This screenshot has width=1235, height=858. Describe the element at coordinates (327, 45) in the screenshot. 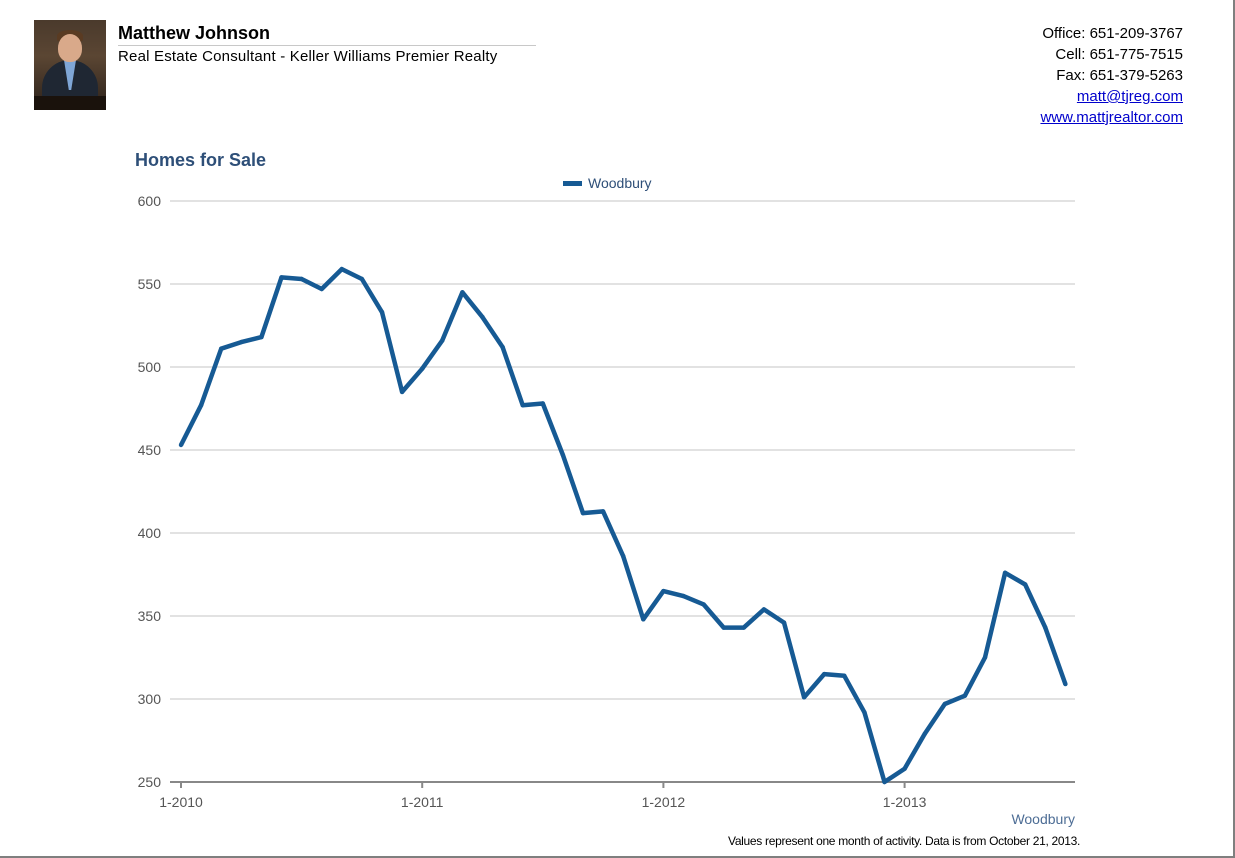

I see `name-divider` at that location.